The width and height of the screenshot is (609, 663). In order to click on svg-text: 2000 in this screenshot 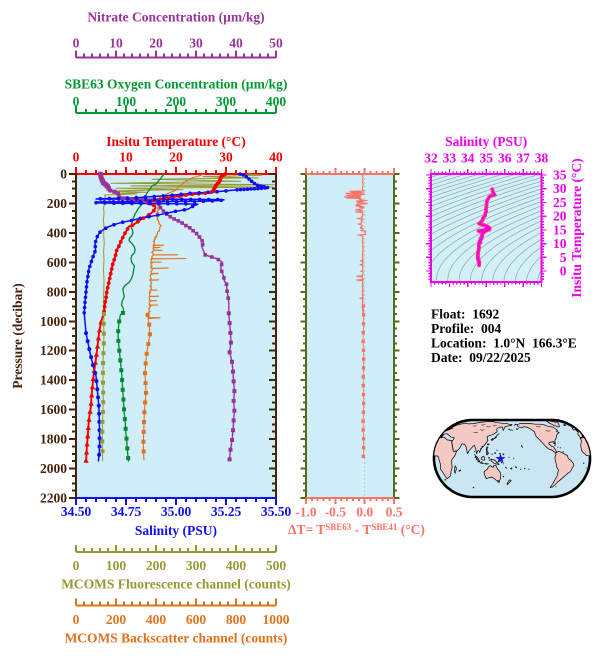, I will do `click(53, 468)`.